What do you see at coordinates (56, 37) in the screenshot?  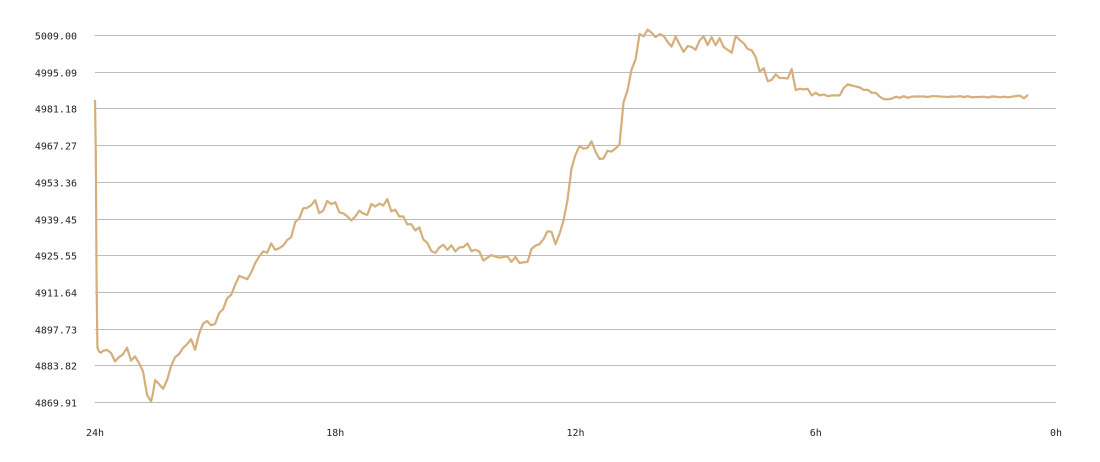 I see `y-tick-label: 5009.00` at bounding box center [56, 37].